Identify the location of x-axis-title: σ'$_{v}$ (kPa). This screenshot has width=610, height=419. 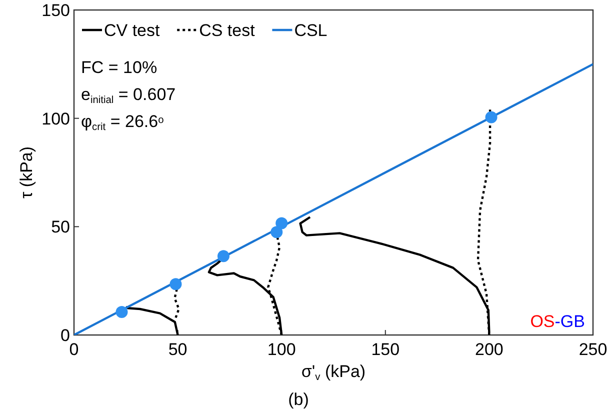
(333, 372).